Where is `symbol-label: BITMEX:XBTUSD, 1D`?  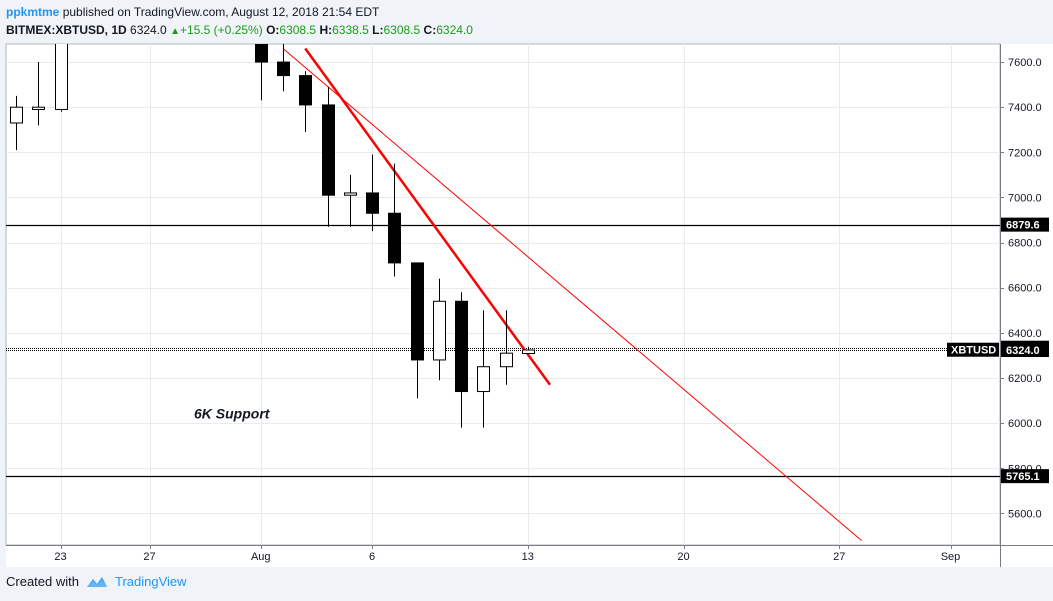
symbol-label: BITMEX:XBTUSD, 1D is located at coordinates (66, 30).